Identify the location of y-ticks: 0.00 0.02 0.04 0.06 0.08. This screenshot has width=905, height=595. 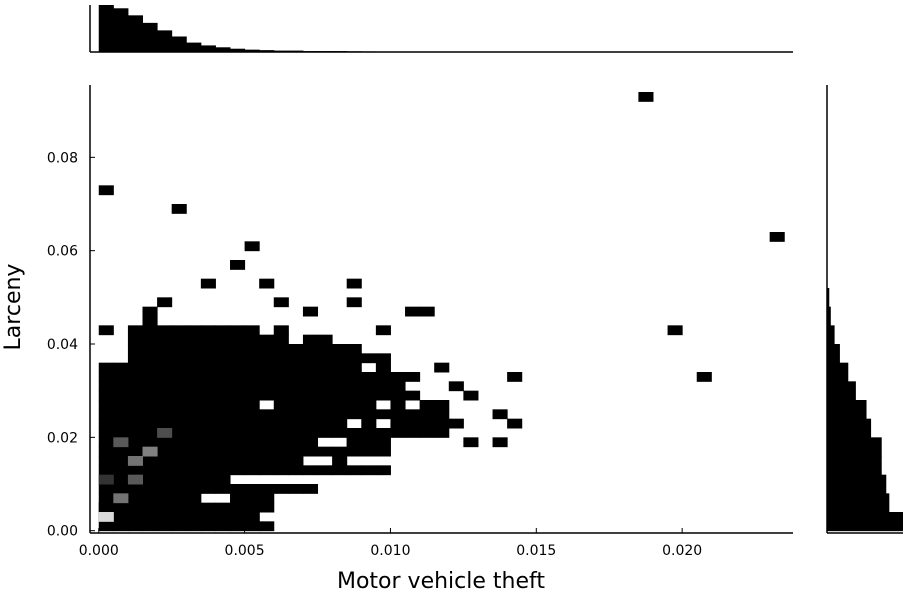
(71, 345).